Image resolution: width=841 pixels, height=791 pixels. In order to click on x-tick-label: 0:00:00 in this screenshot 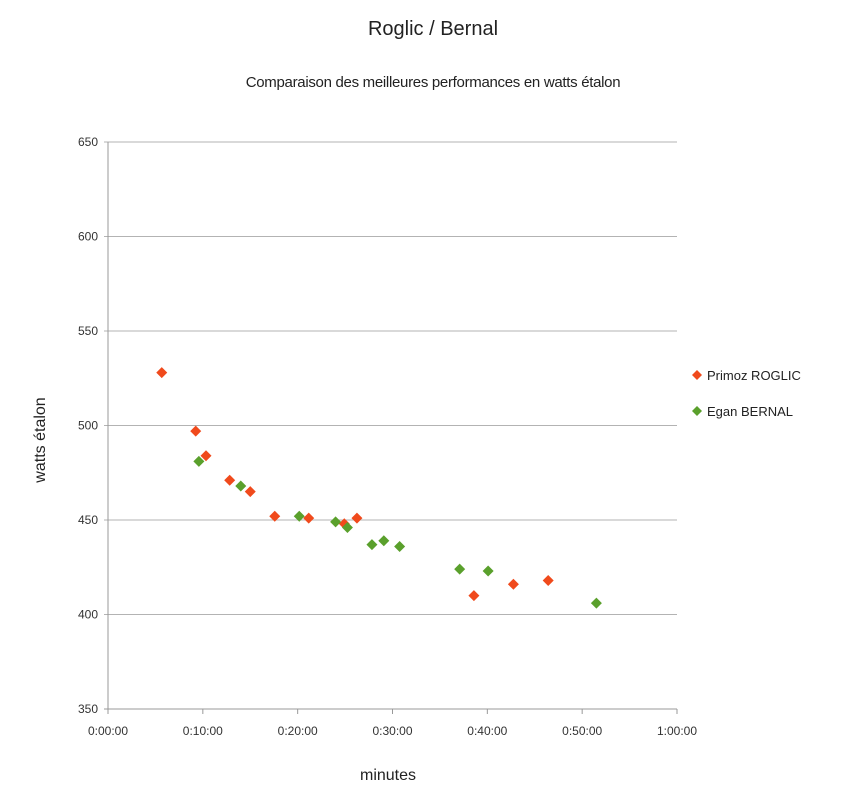, I will do `click(108, 731)`.